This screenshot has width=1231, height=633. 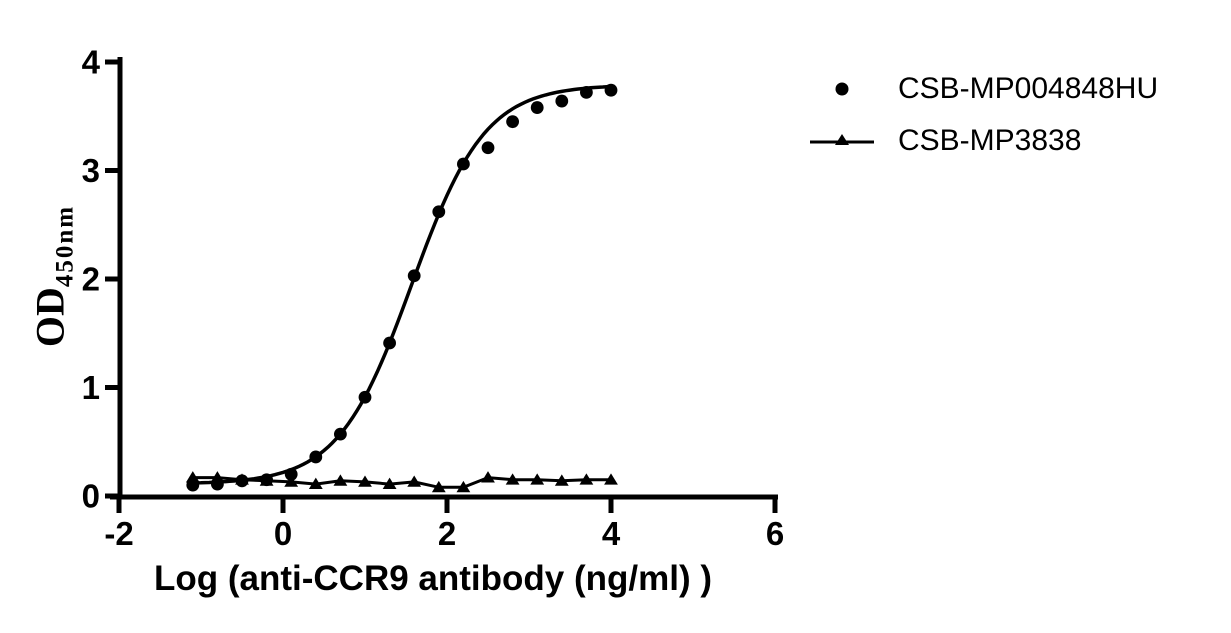 I want to click on legend-label: CSB-MP3838, so click(x=990, y=140).